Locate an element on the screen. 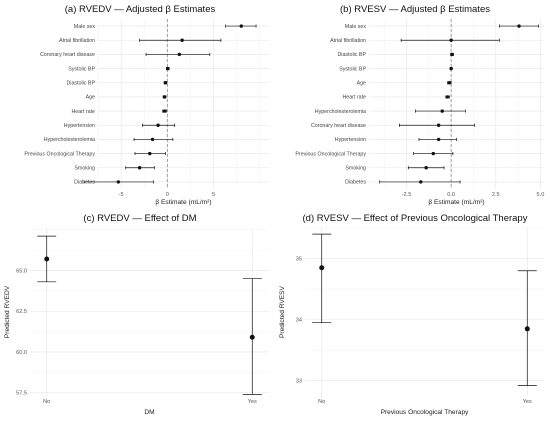 This screenshot has width=550, height=423. chart-d-y-tick-label: 35 is located at coordinates (299, 260).